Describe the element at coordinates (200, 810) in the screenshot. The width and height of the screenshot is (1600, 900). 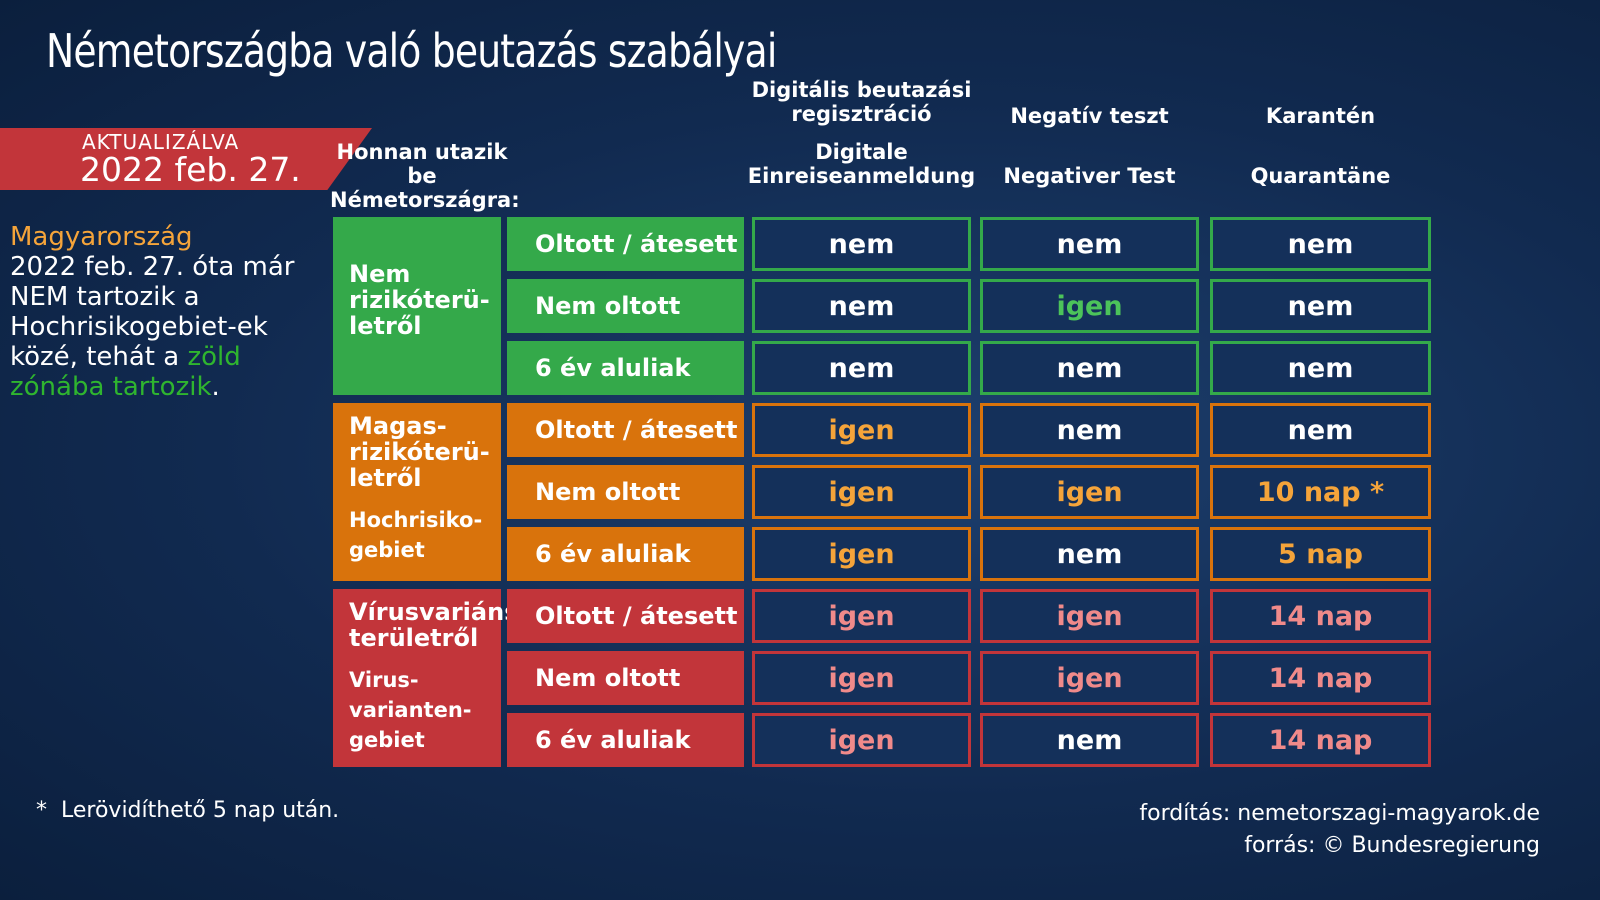
I see `footnote-text: Lerövidíthető 5 nap után.` at that location.